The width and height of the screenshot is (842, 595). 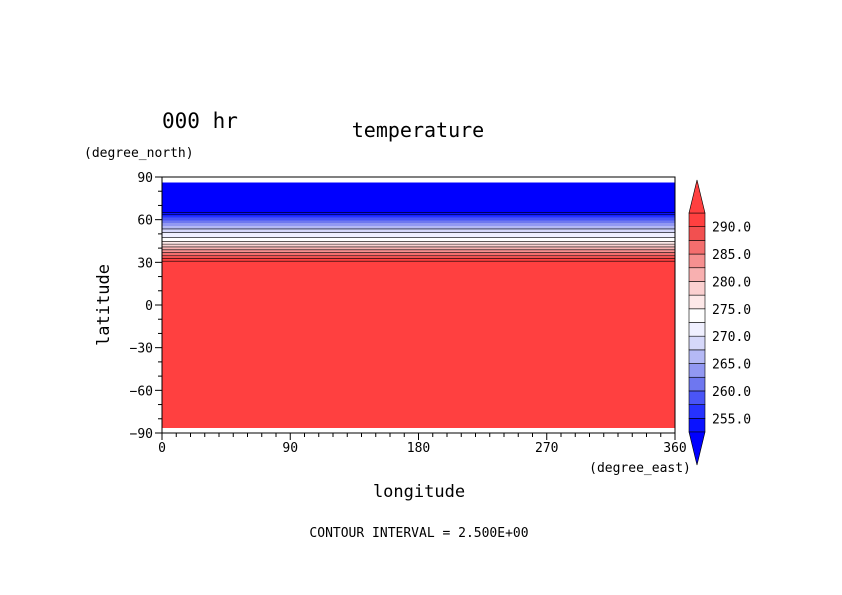 What do you see at coordinates (731, 282) in the screenshot?
I see `colorbar-label: 280.0` at bounding box center [731, 282].